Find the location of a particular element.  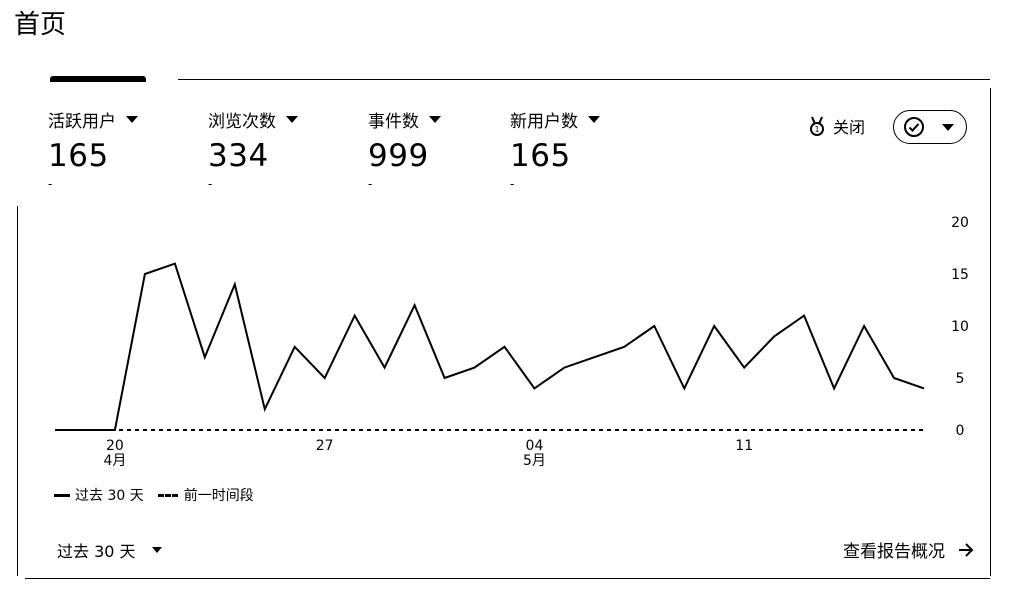

active-tab-indicator is located at coordinates (98, 79).